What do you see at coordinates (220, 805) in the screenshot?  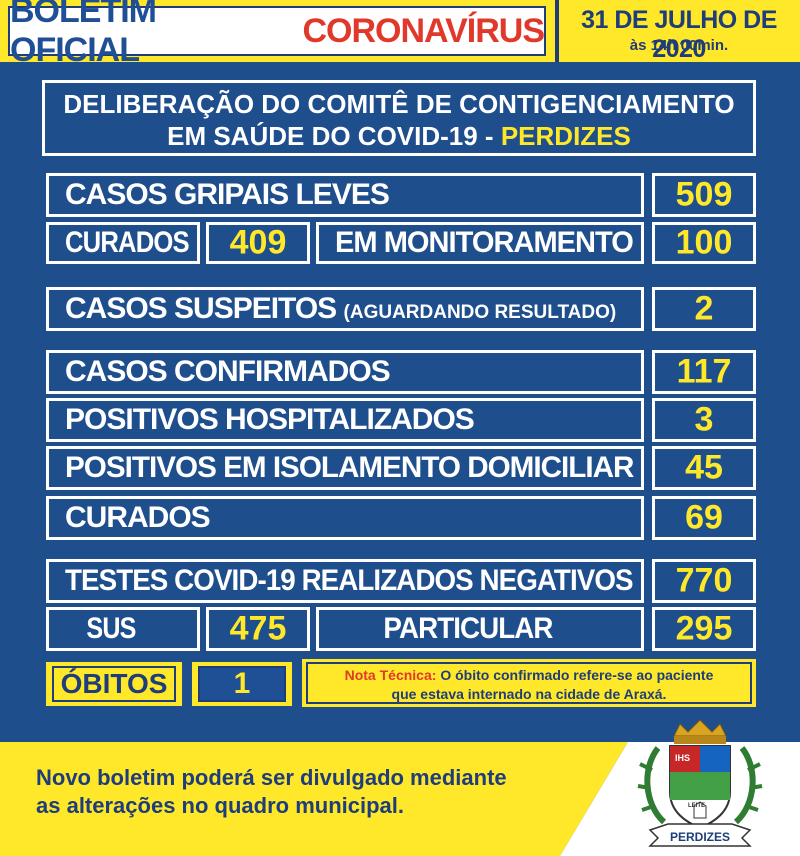 I see `footer-line2: as alterações no quadro municipal.` at bounding box center [220, 805].